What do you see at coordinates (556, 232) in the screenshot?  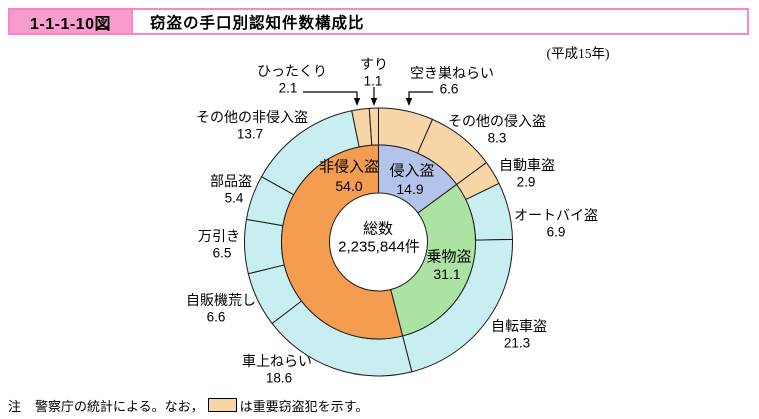 I see `outer-value-3: 6.9` at bounding box center [556, 232].